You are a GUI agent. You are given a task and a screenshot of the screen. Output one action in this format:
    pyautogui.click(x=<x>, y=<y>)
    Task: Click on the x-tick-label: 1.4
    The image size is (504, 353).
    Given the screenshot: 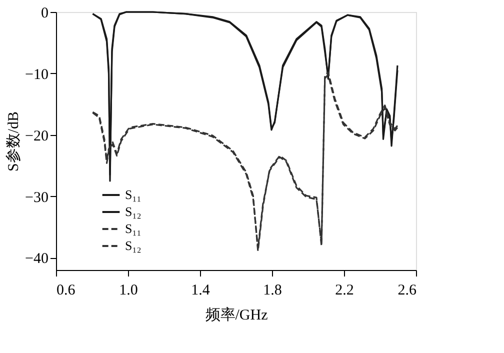 What is the action you would take?
    pyautogui.click(x=200, y=290)
    